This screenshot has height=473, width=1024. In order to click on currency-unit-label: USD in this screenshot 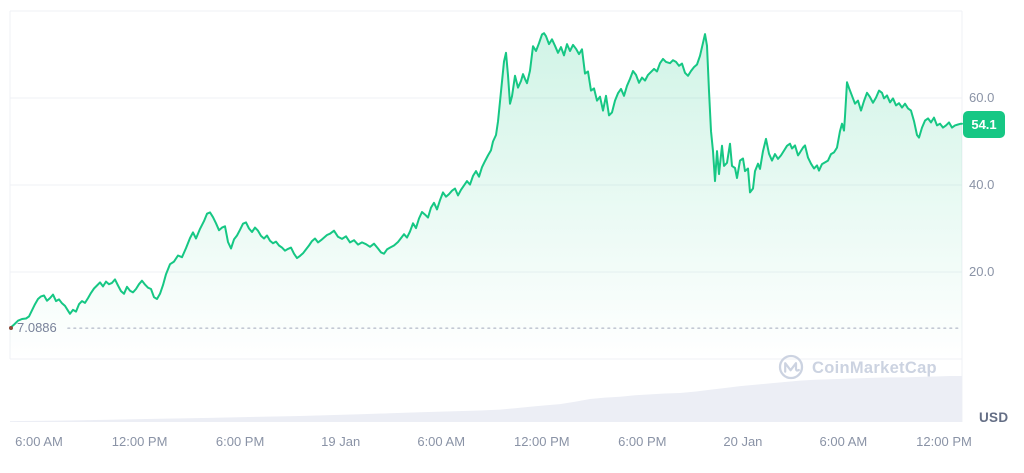, I will do `click(994, 417)`.